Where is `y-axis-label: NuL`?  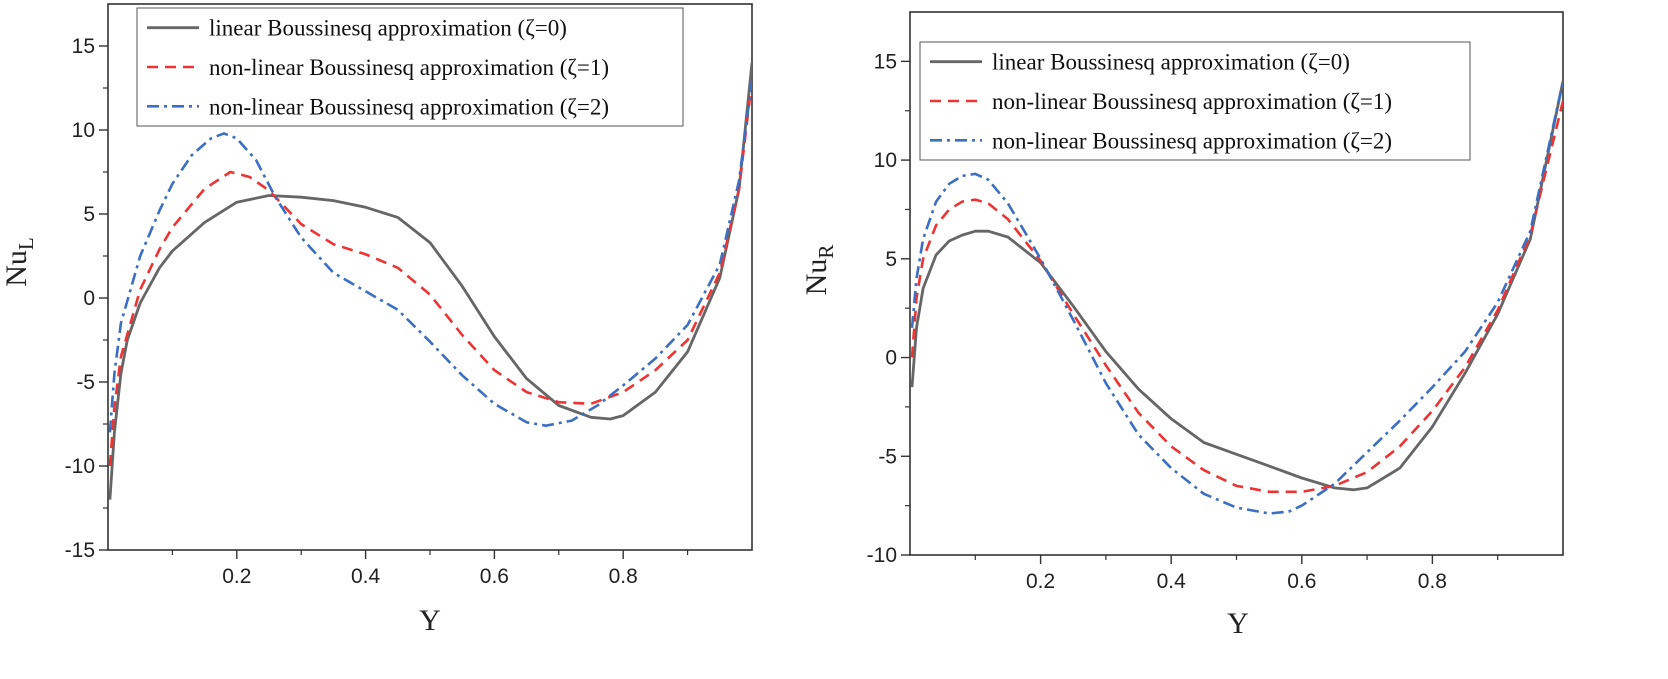 y-axis-label: NuL is located at coordinates (19, 262).